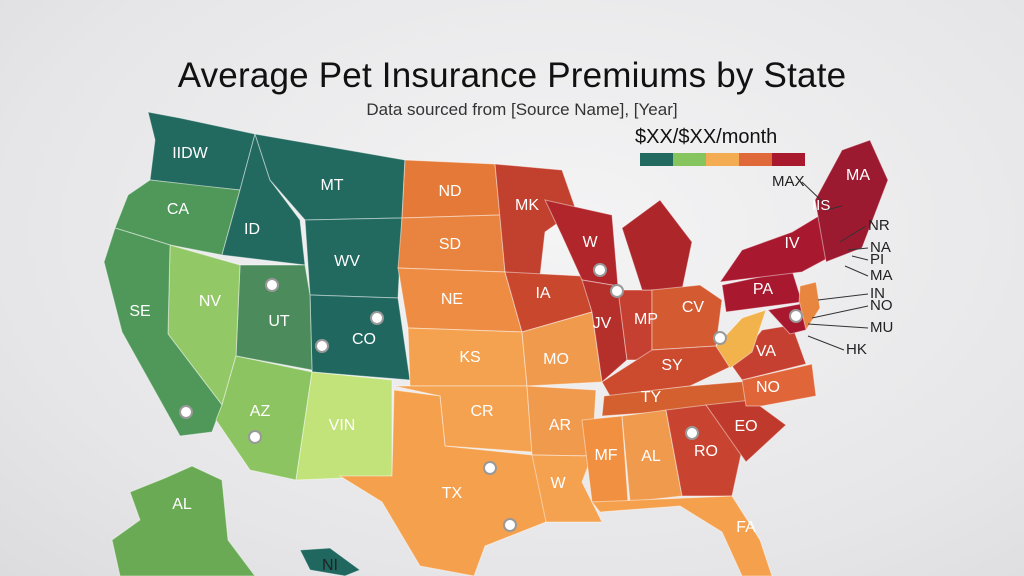  I want to click on callout-label: MAX, so click(788, 181).